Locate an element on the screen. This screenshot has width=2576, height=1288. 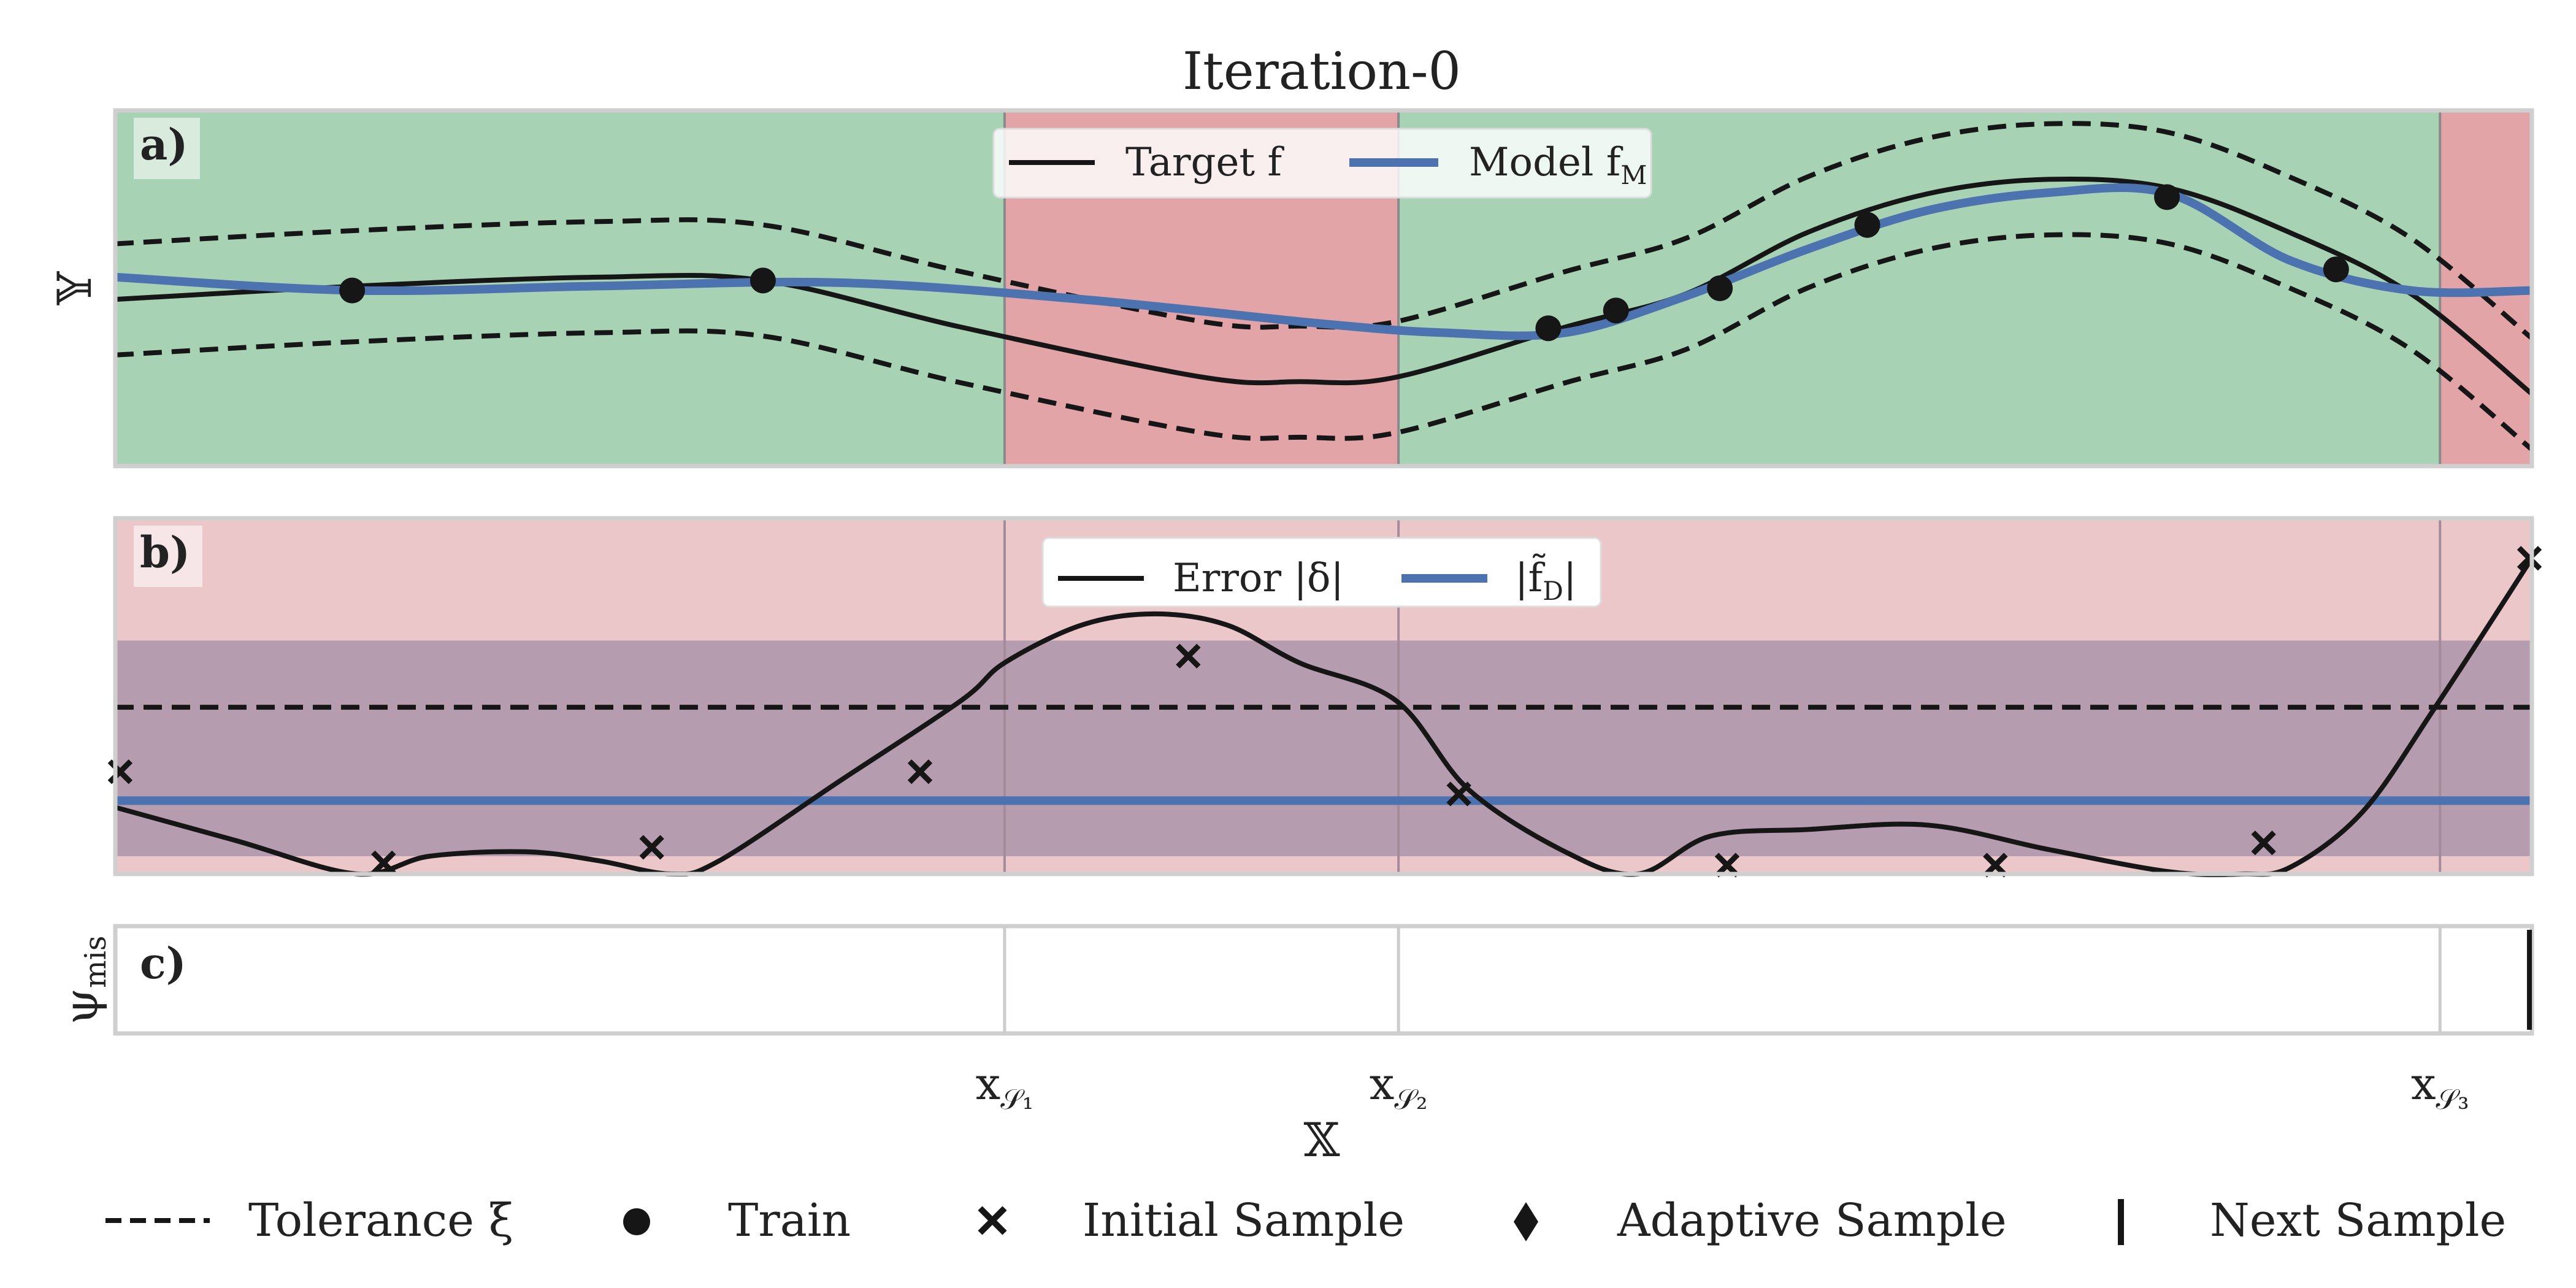
panel-a-legend: Target f Model fM is located at coordinates (1322, 163).